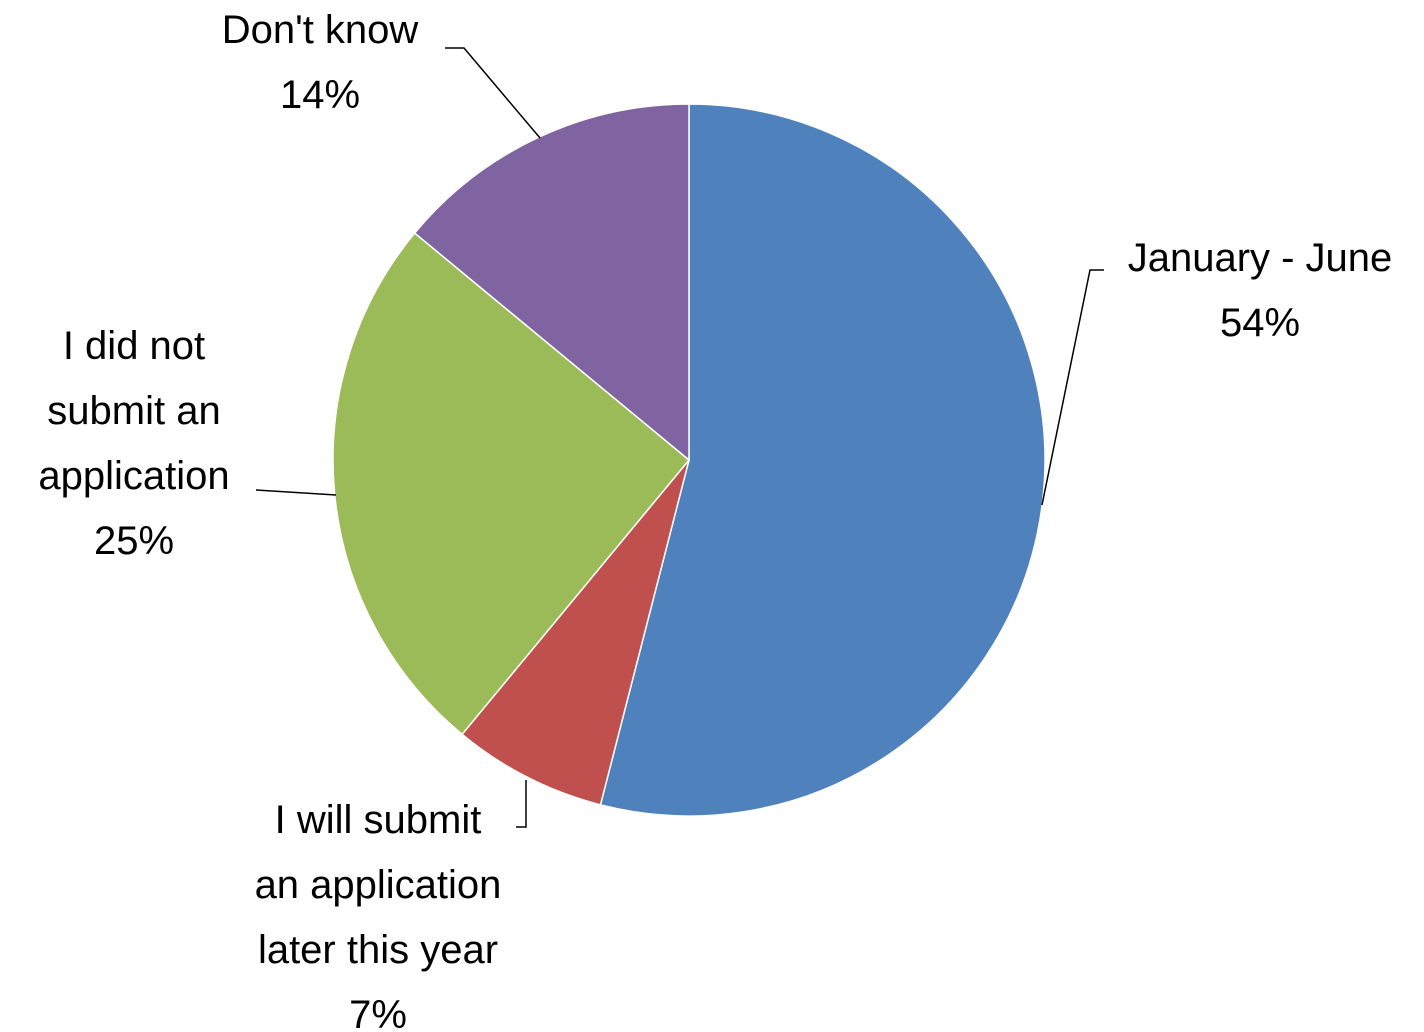 This screenshot has height=1032, width=1424. Describe the element at coordinates (378, 820) in the screenshot. I see `data-label-category-line: I will submit` at that location.